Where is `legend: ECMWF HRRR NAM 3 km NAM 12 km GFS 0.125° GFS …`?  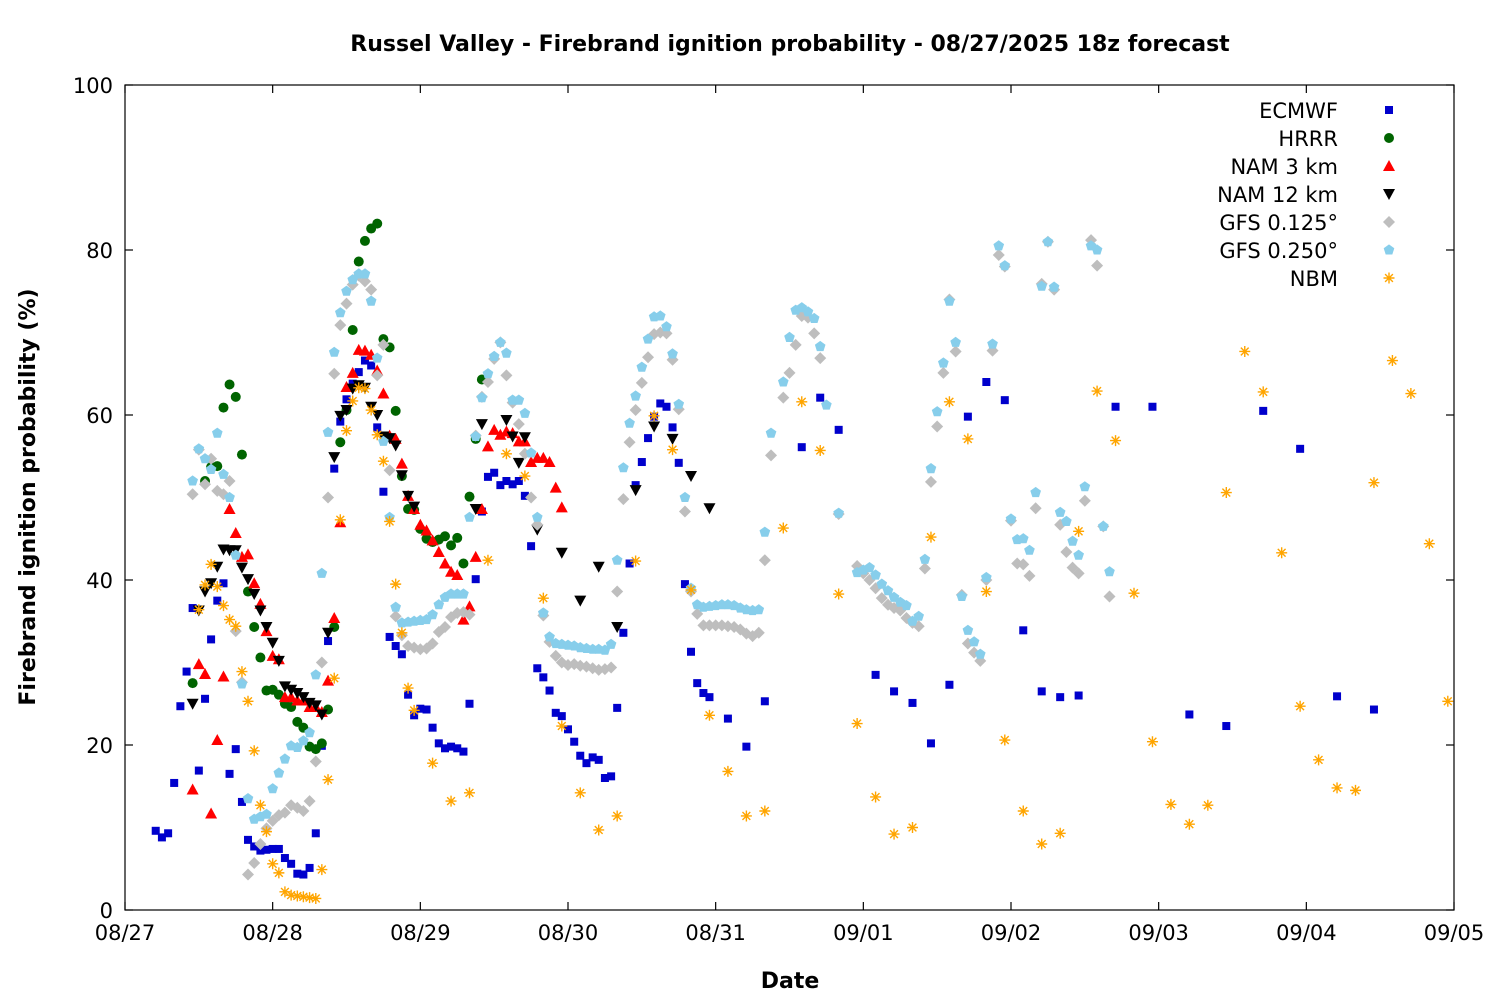 legend: ECMWF HRRR NAM 3 km NAM 12 km GFS 0.125° GFS … is located at coordinates (1306, 195).